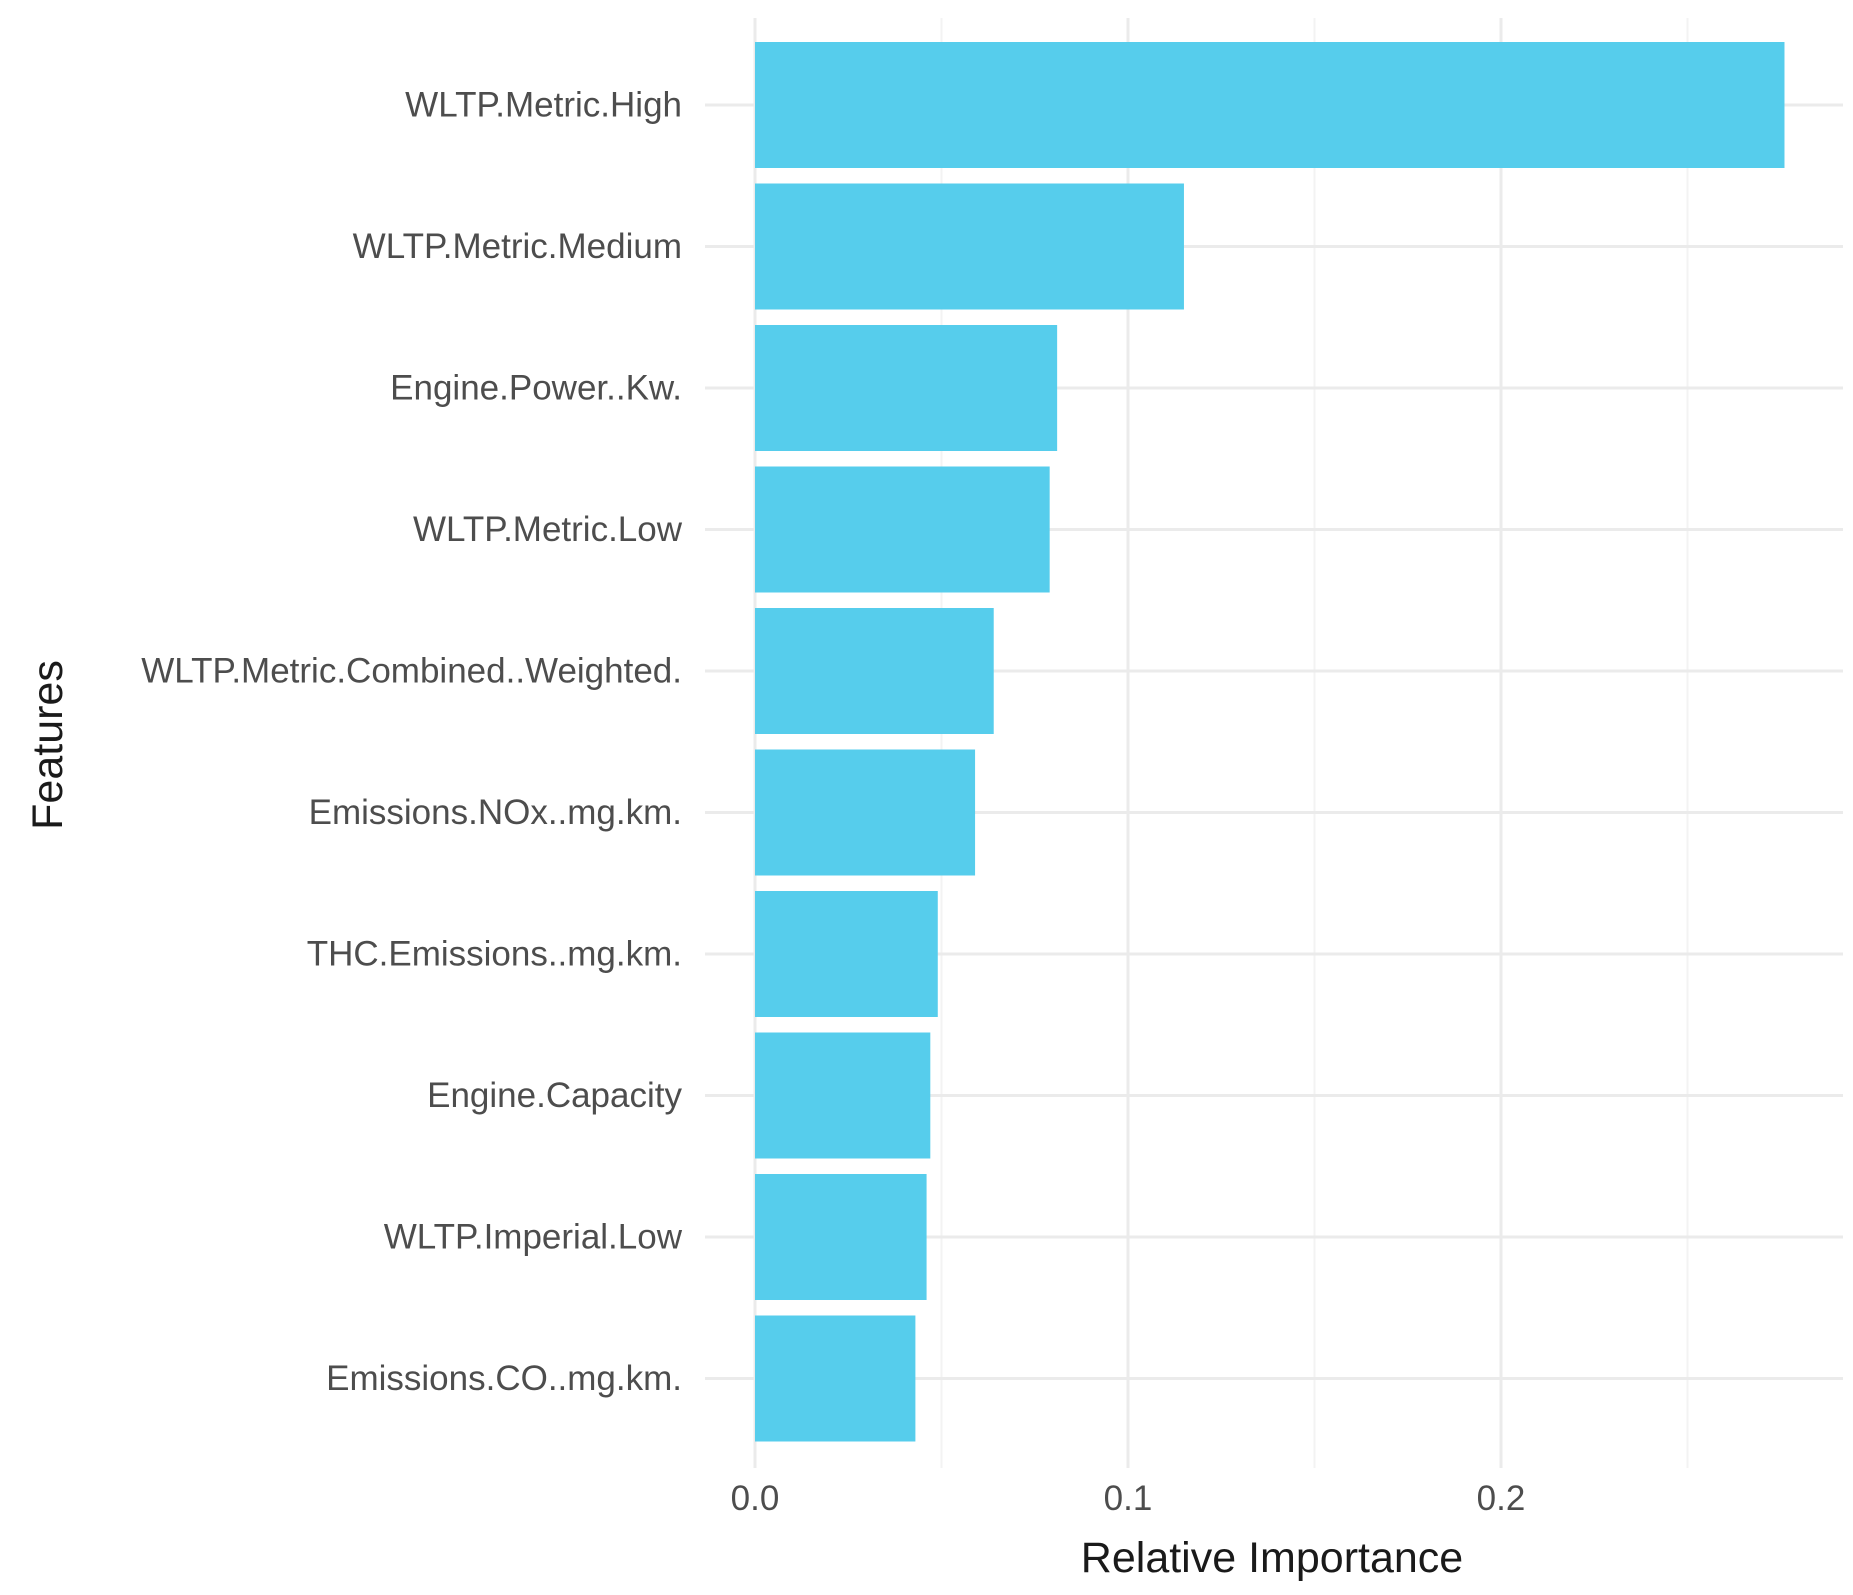  I want to click on bar-engine-capacity, so click(843, 1095).